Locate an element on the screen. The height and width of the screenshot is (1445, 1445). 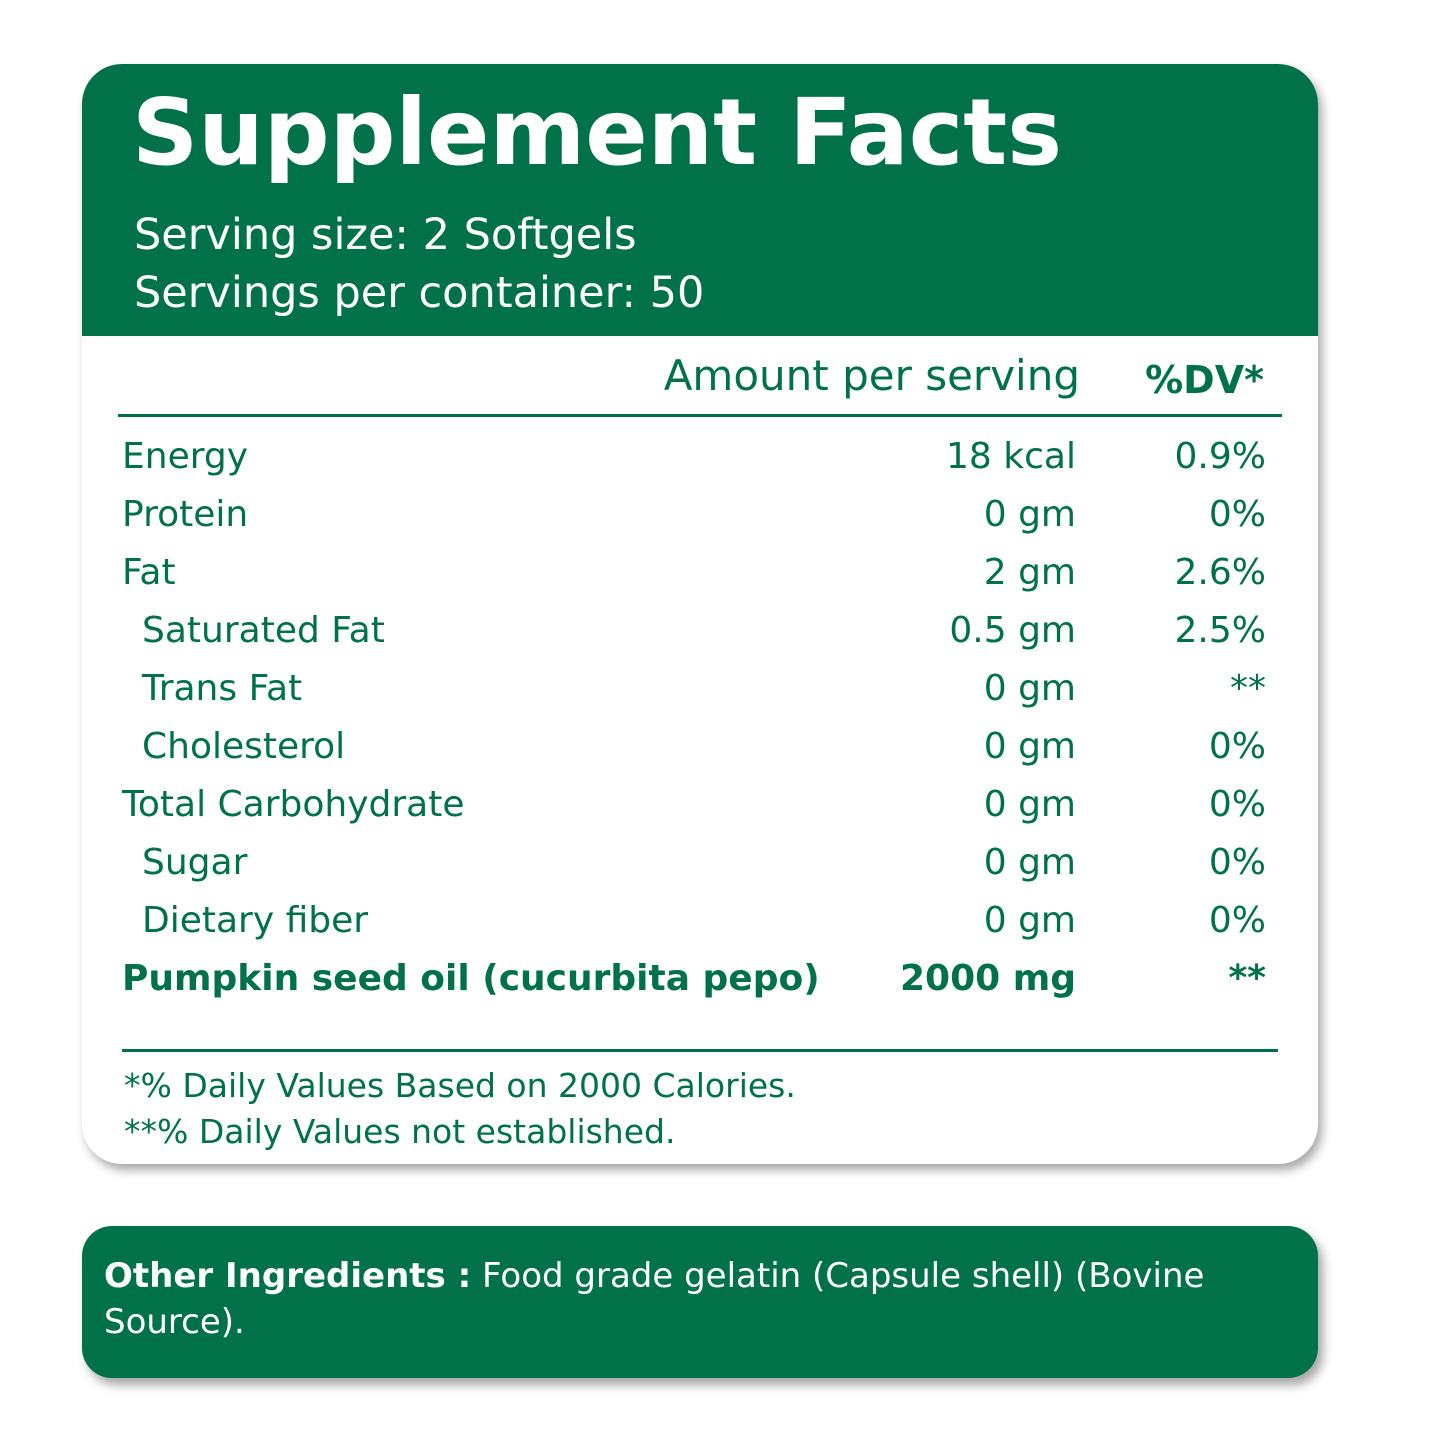
footnote-daily-values: *% Daily Values Based on 2000 Calories. is located at coordinates (460, 1085).